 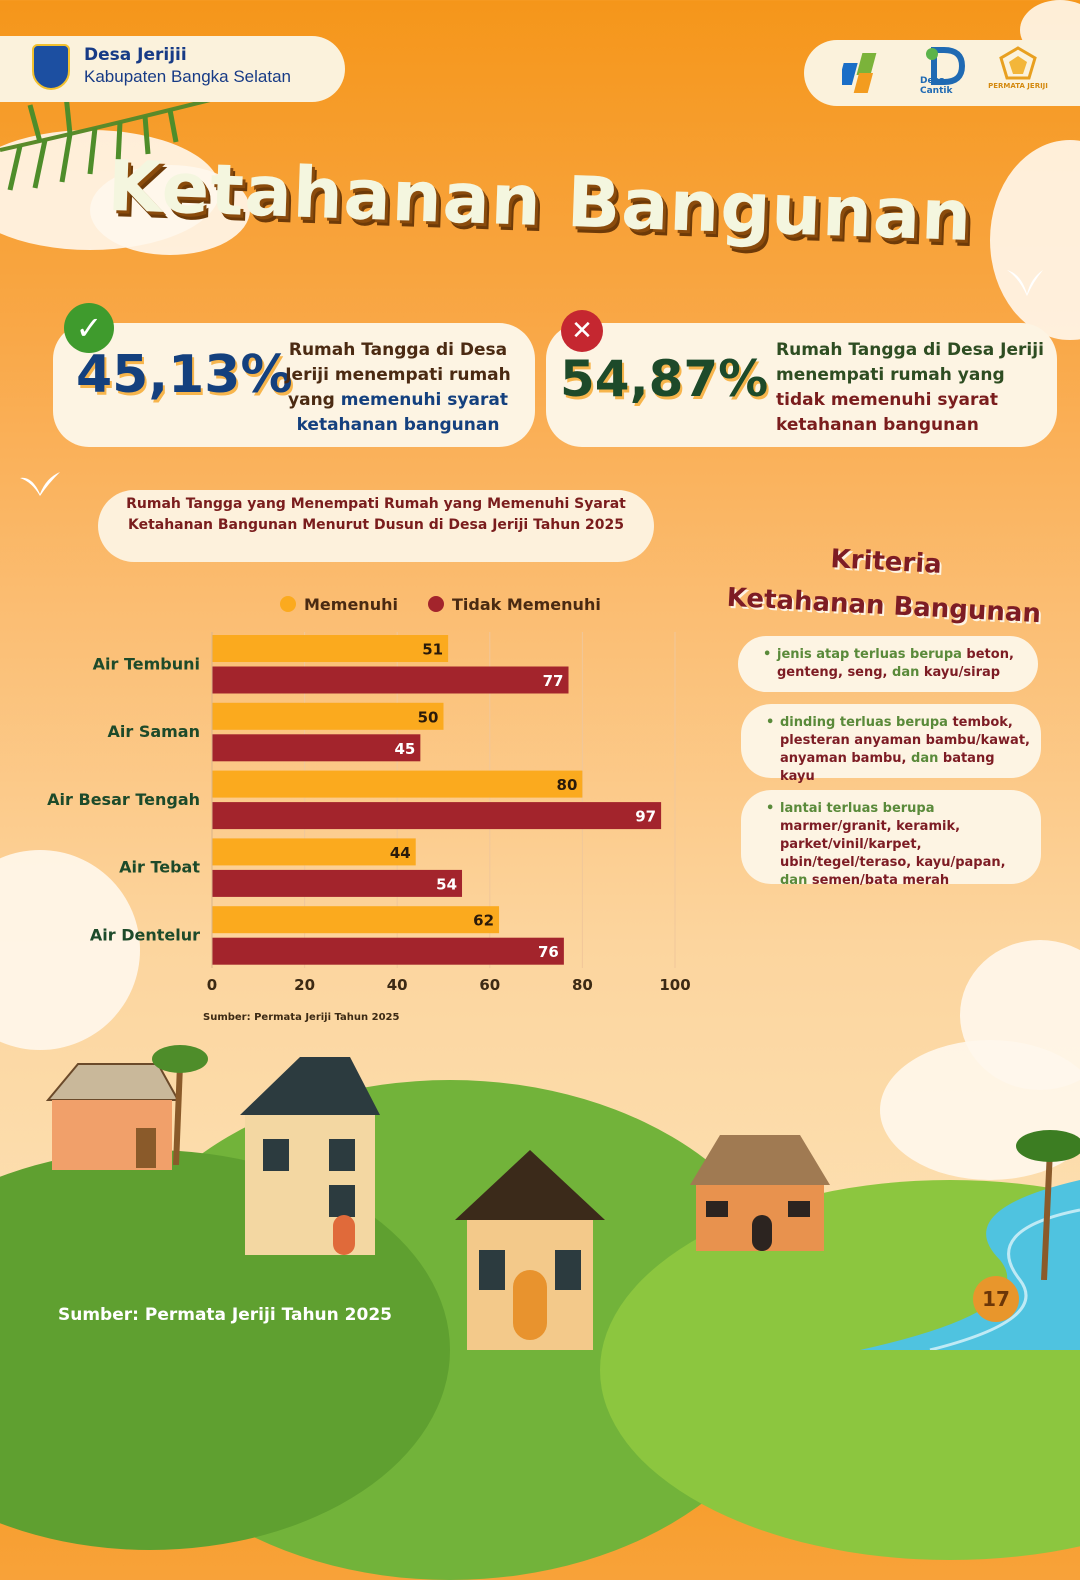 I want to click on page-number: 17, so click(x=996, y=1299).